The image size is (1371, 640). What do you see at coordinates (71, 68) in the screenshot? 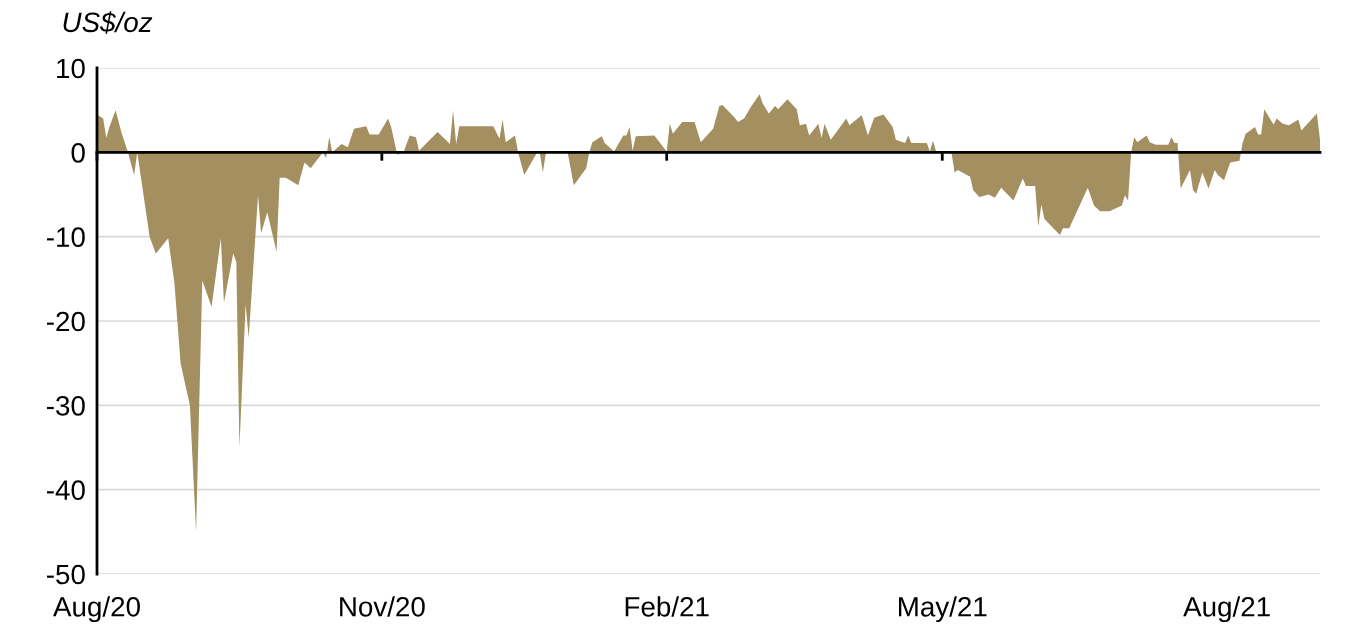
I see `y-tick-label: 10` at bounding box center [71, 68].